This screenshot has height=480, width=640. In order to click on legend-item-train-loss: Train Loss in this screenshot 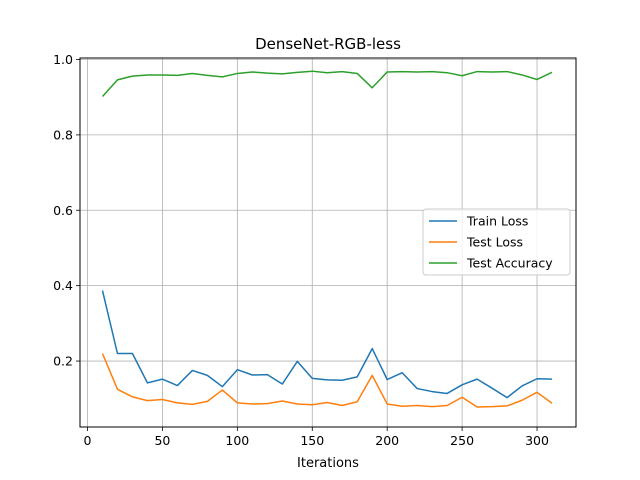, I will do `click(478, 221)`.